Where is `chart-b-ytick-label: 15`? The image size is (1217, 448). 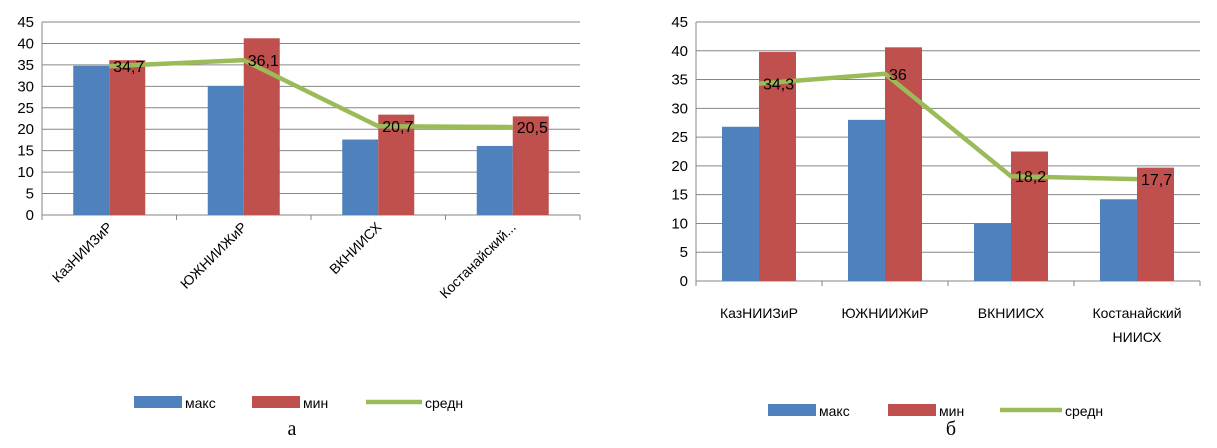
chart-b-ytick-label: 15 is located at coordinates (679, 195).